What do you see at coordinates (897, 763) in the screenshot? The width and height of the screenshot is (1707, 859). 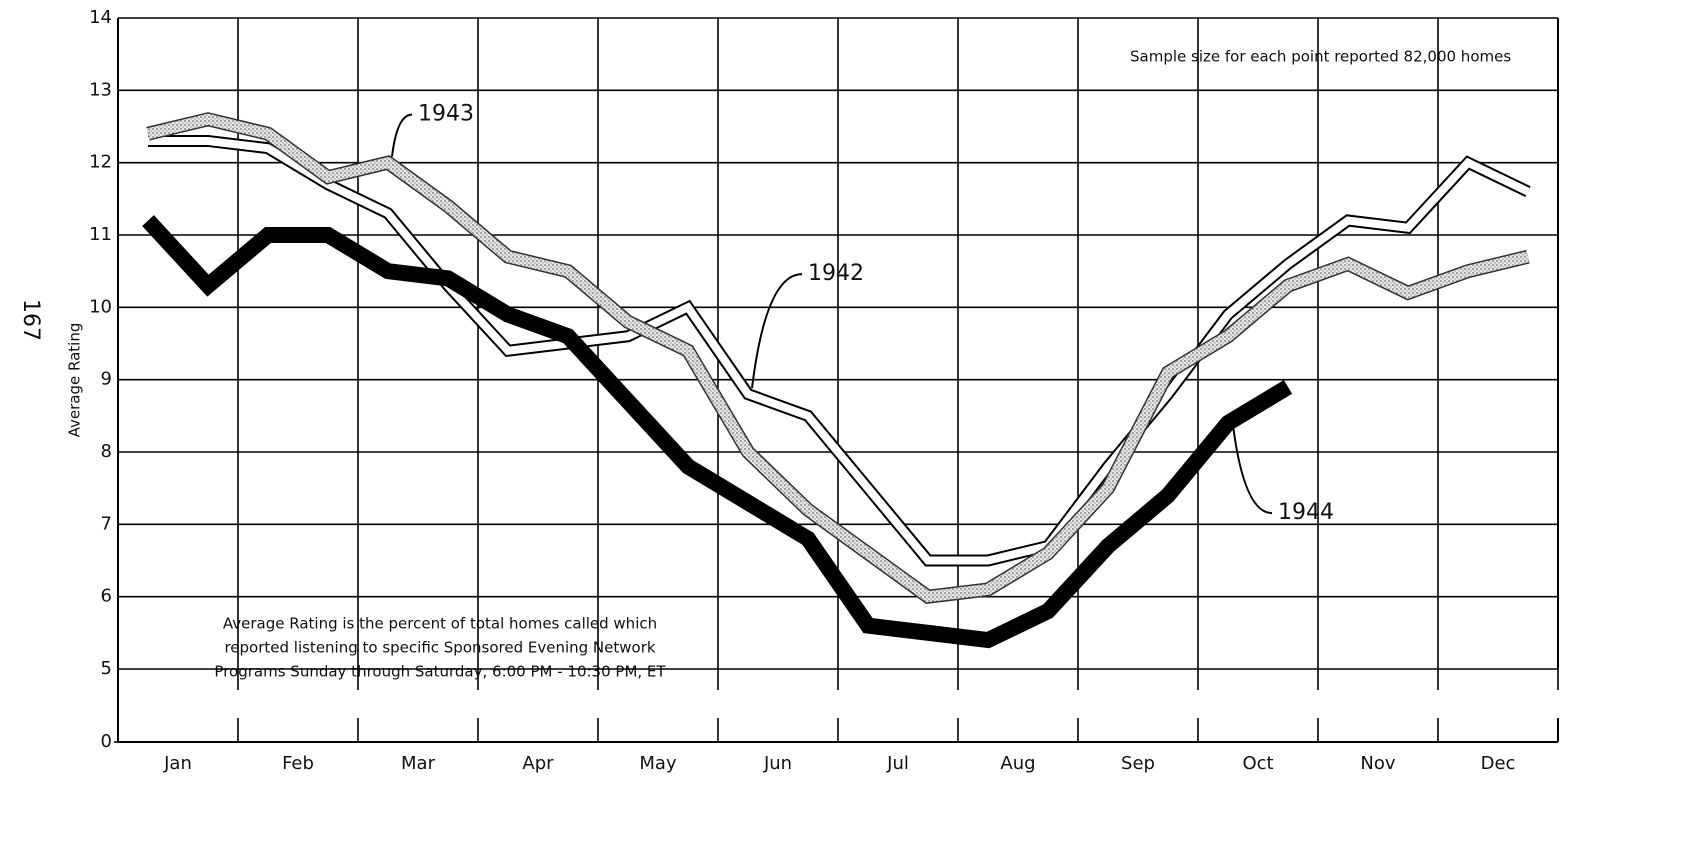 I see `x-tick-label: Jul` at bounding box center [897, 763].